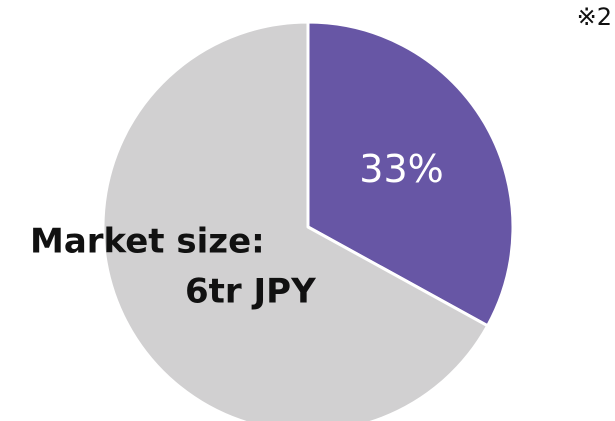 The width and height of the screenshot is (615, 421). Describe the element at coordinates (594, 17) in the screenshot. I see `note: ※2` at that location.